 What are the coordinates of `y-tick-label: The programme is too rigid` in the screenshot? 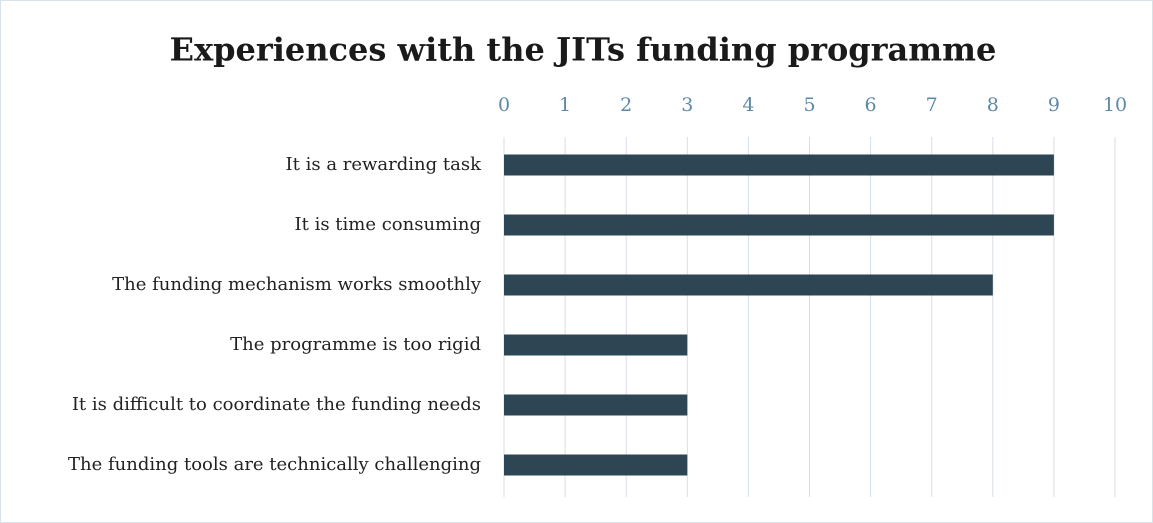 It's located at (355, 344).